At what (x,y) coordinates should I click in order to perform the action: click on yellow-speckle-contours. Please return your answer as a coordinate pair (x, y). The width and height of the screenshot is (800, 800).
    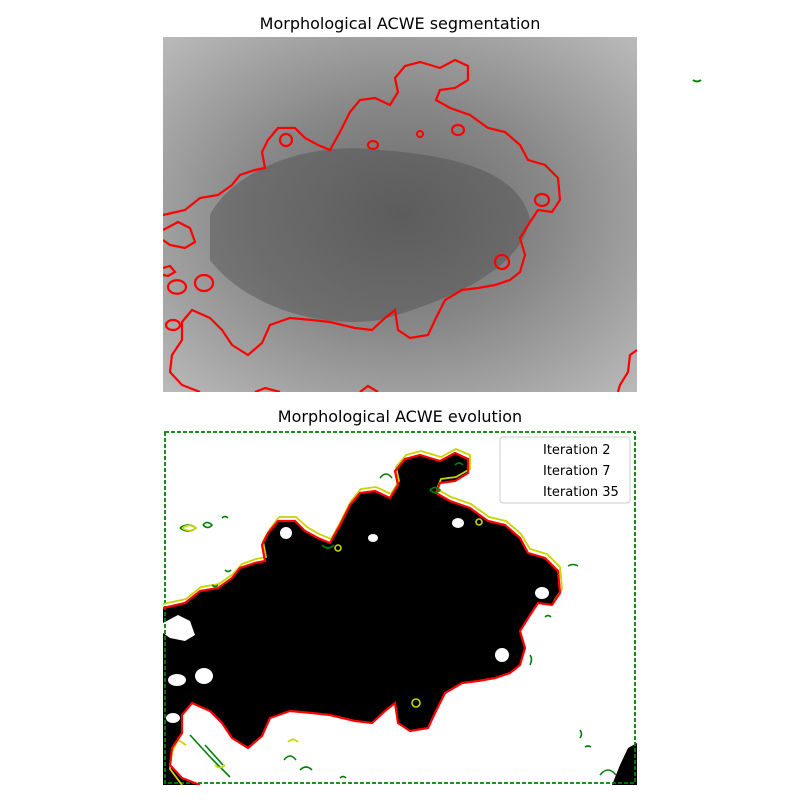
    Looking at the image, I should click on (332, 643).